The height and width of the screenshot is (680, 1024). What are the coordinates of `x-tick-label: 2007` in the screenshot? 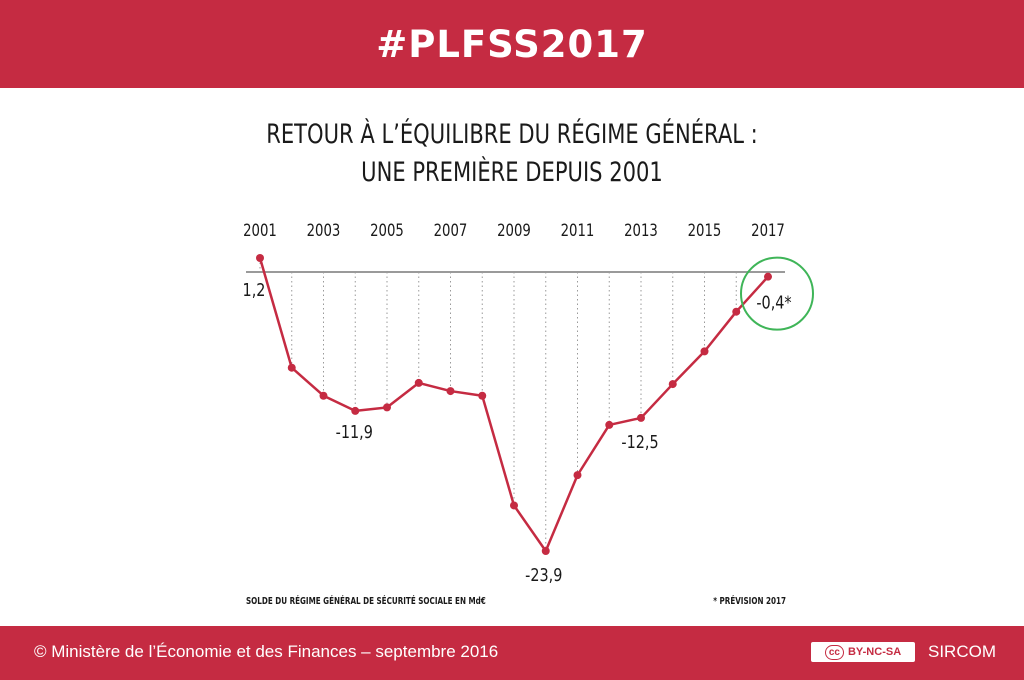 It's located at (451, 230).